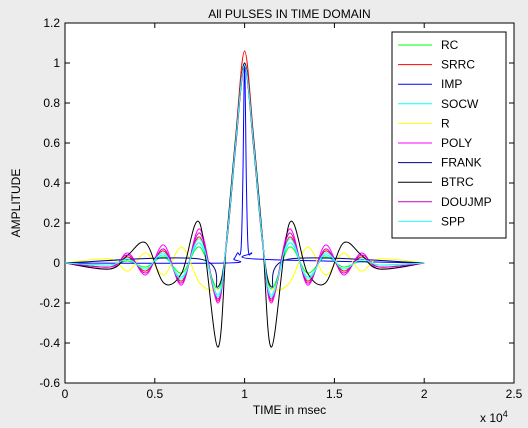  What do you see at coordinates (461, 163) in the screenshot?
I see `legend-label: FRANK` at bounding box center [461, 163].